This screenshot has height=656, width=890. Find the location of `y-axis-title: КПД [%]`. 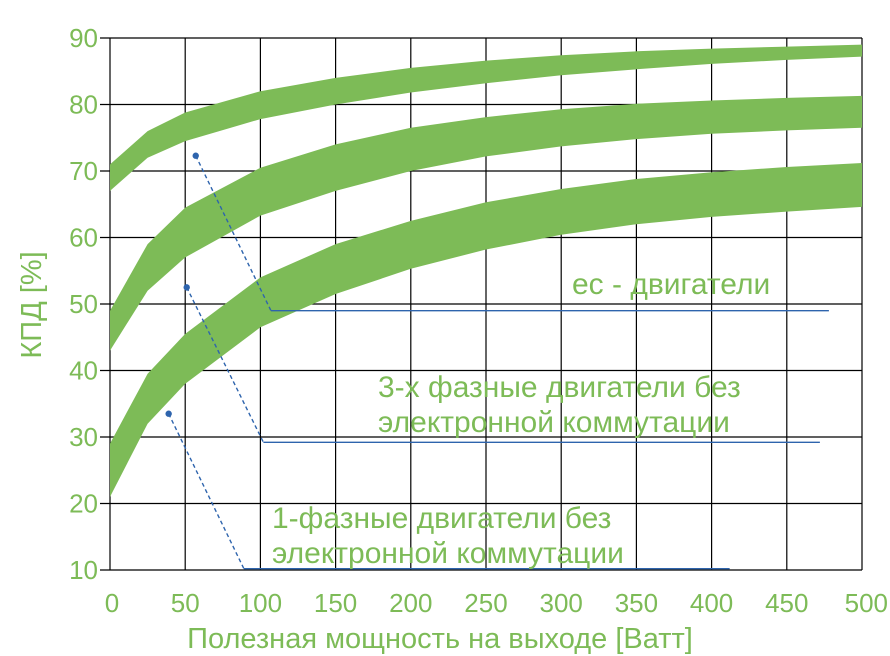

y-axis-title: КПД [%] is located at coordinates (32, 304).